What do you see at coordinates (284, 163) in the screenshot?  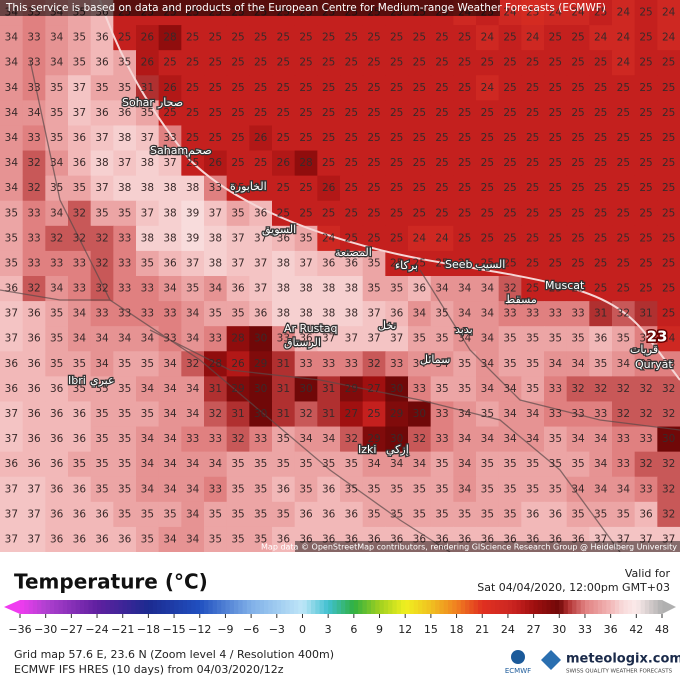 I see `cell-value: 26` at bounding box center [284, 163].